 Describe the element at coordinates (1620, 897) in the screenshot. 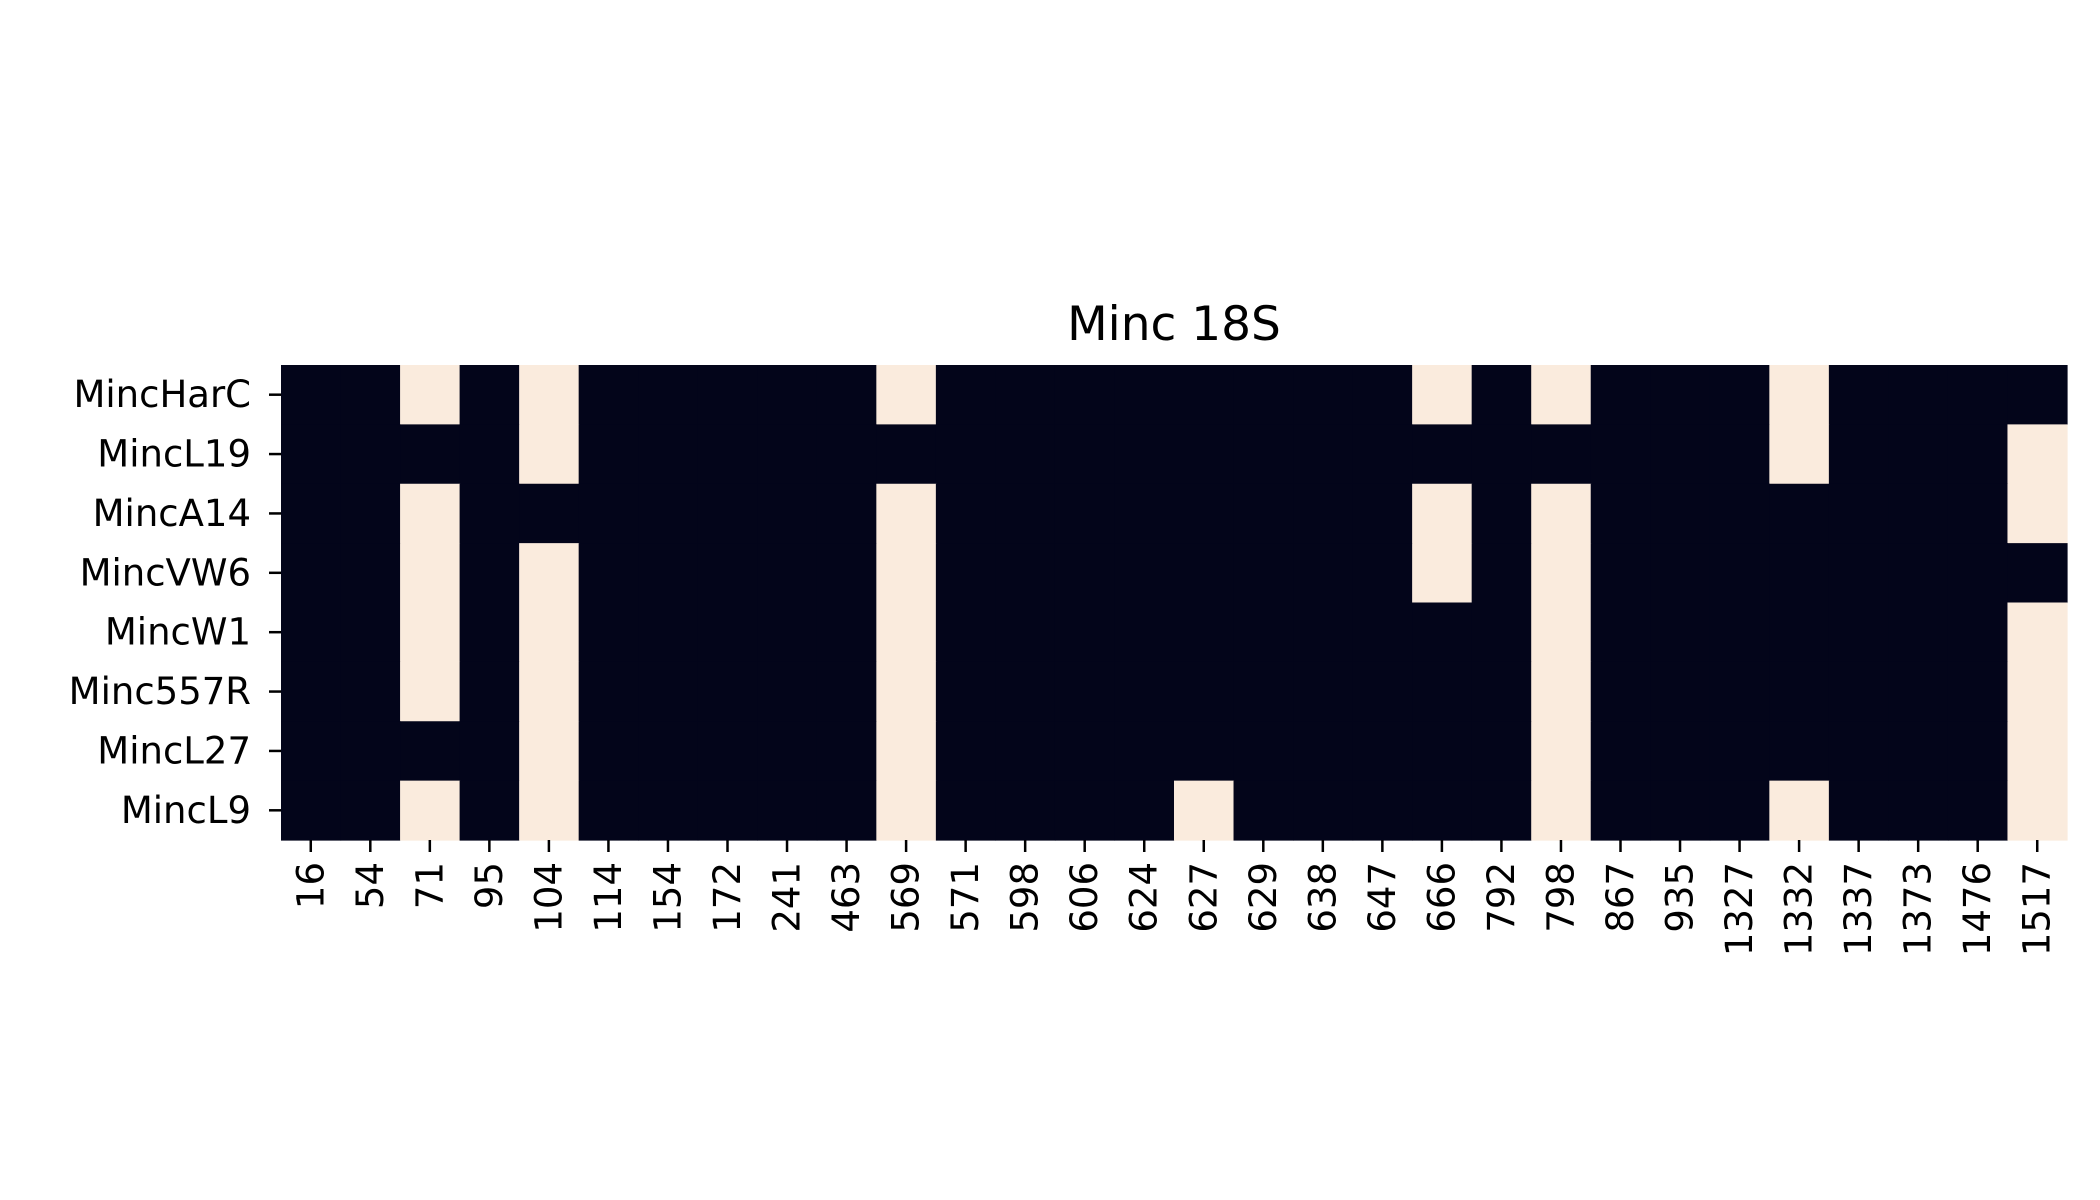

I see `x-tick-label: 867` at that location.